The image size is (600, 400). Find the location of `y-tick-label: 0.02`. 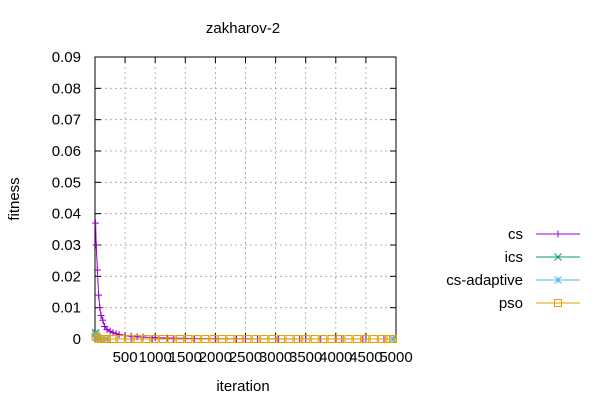

y-tick-label: 0.02 is located at coordinates (66, 276).